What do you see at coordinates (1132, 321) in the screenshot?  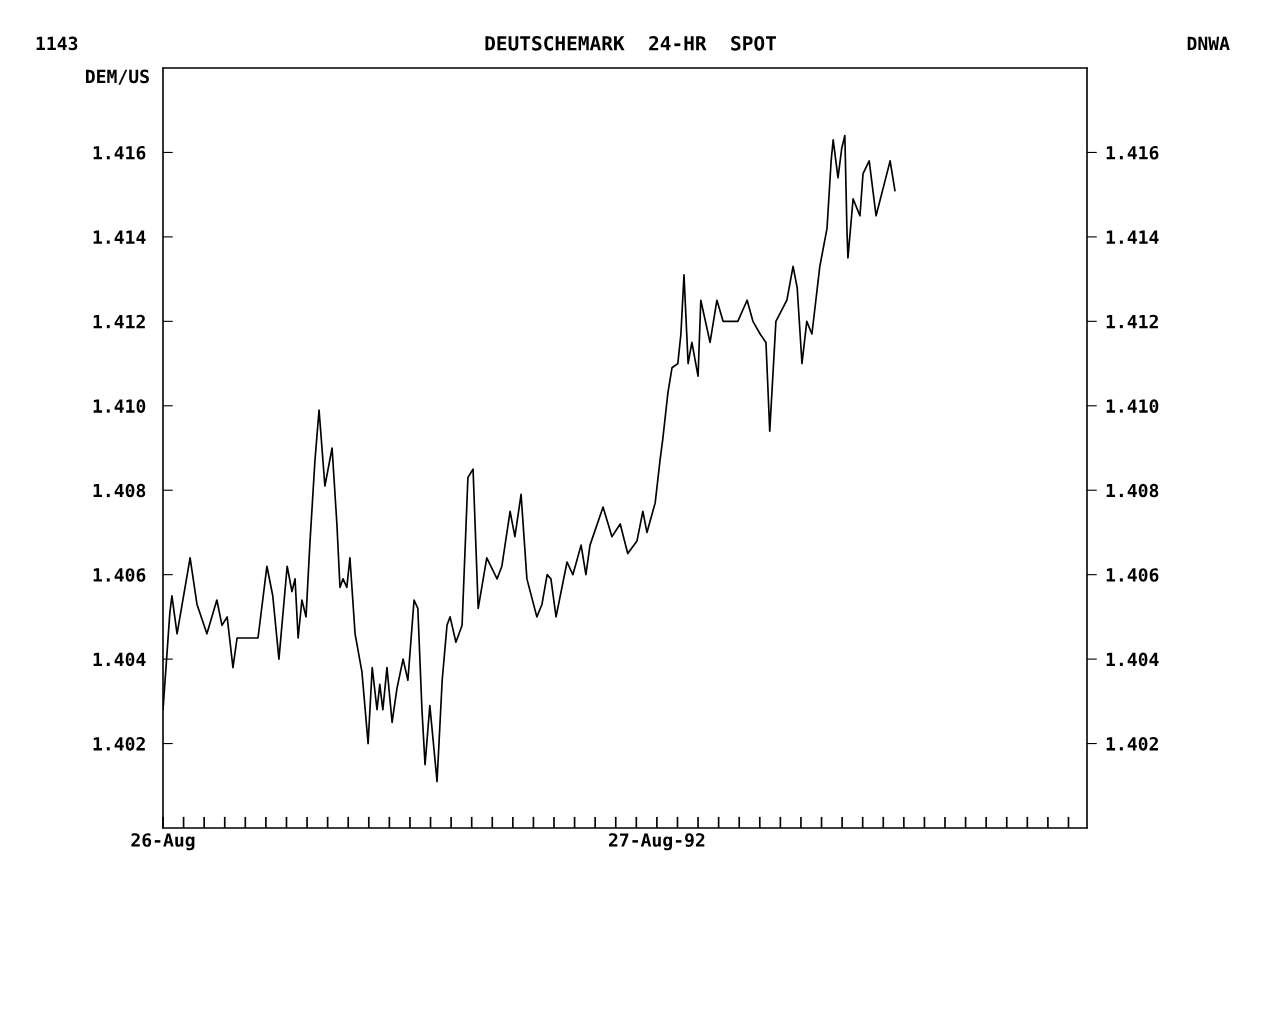 I see `y2-tick-label: 1.412` at bounding box center [1132, 321].